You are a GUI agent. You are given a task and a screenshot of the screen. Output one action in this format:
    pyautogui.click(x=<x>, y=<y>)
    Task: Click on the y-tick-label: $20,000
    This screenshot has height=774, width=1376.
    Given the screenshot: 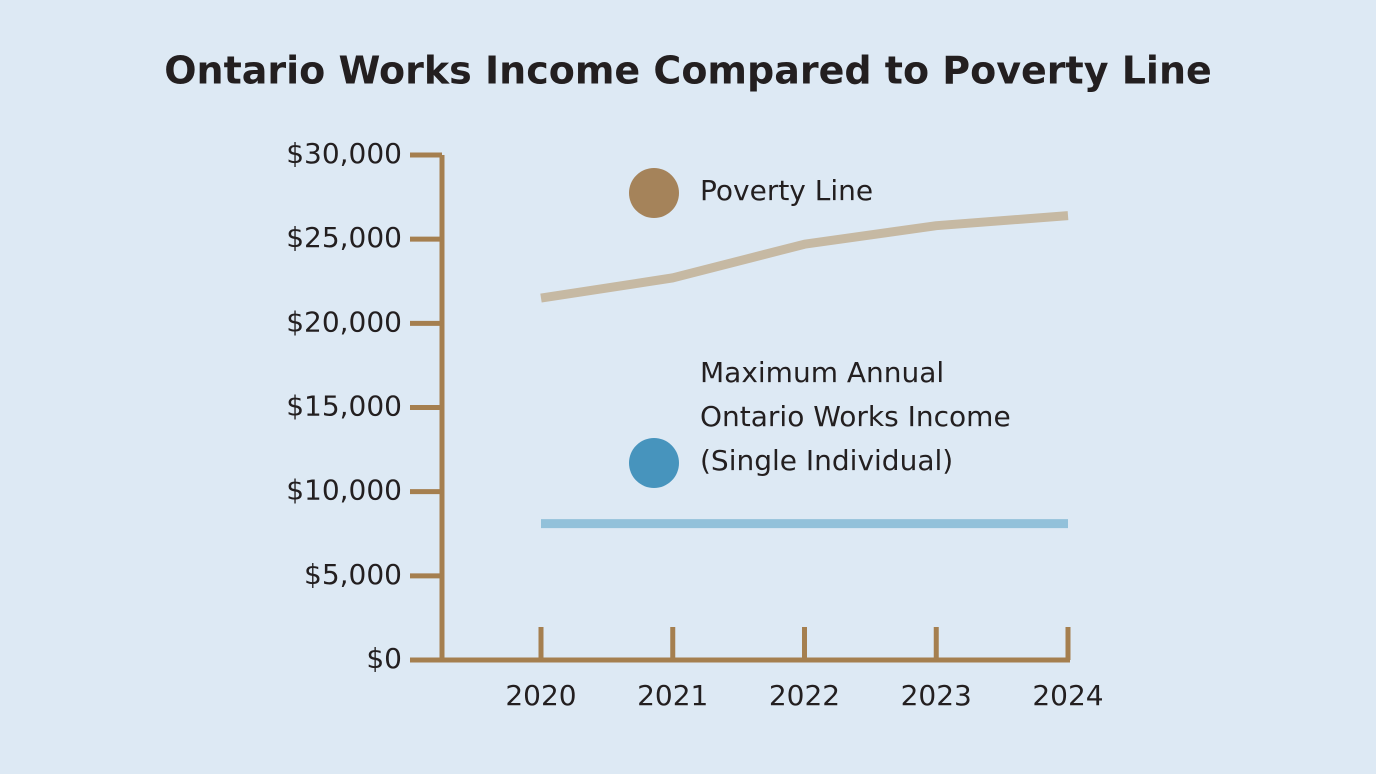 What is the action you would take?
    pyautogui.click(x=344, y=321)
    